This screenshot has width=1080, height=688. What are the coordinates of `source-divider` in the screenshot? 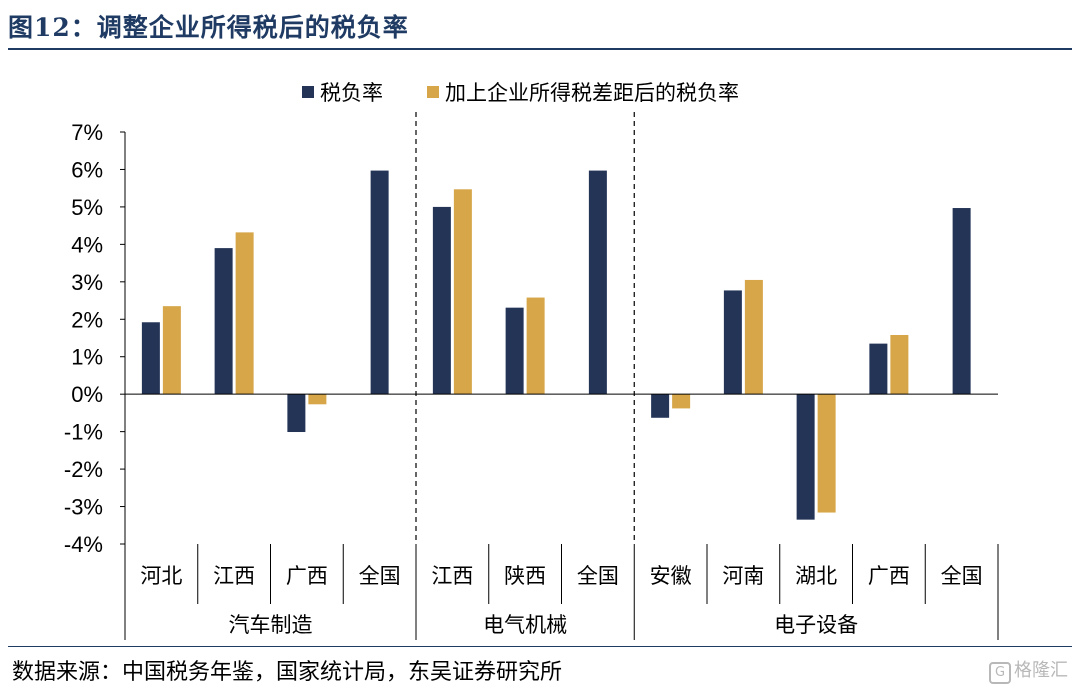 It's located at (540, 646).